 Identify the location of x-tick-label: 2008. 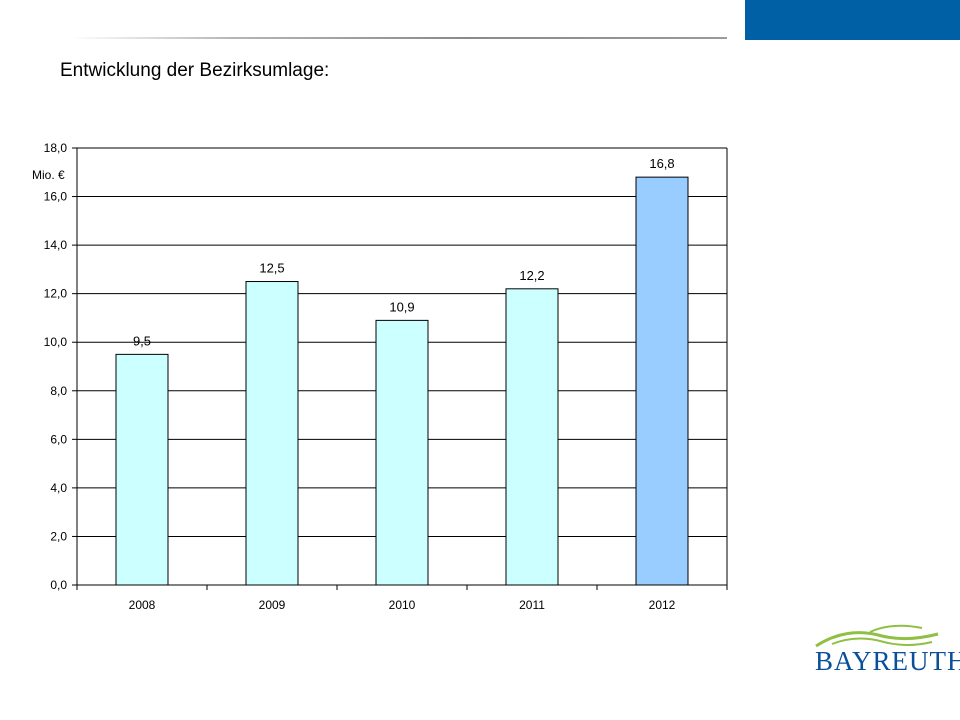
(142, 605).